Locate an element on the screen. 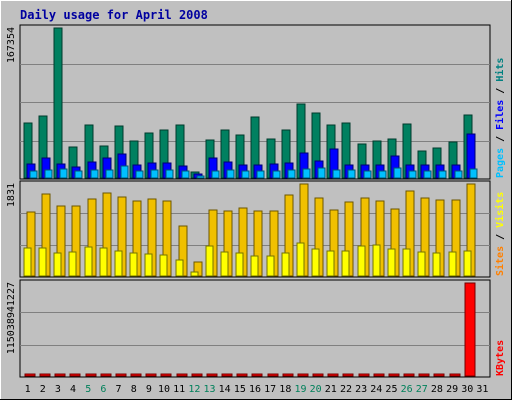 The height and width of the screenshot is (400, 512). chart-title: Daily usage for April 2008 is located at coordinates (114, 15).